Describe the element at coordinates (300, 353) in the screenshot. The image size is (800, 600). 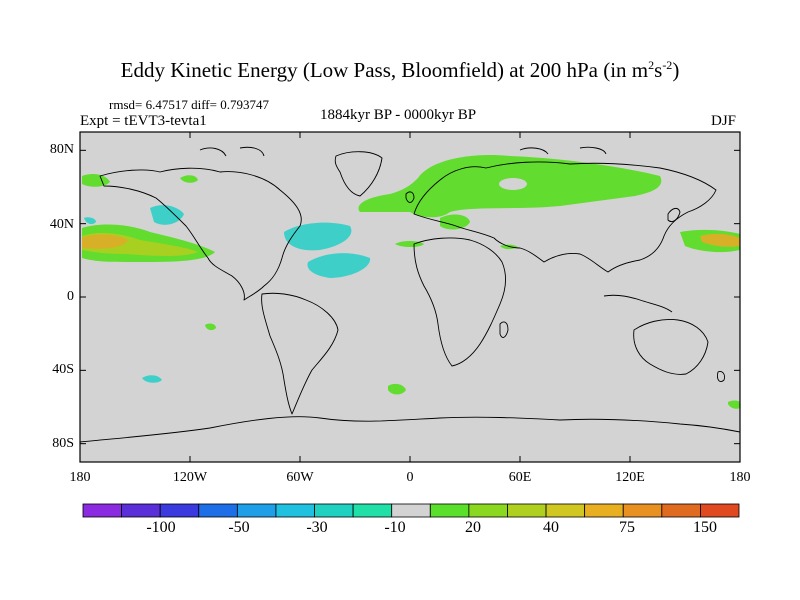
I see `south-america-coast` at that location.